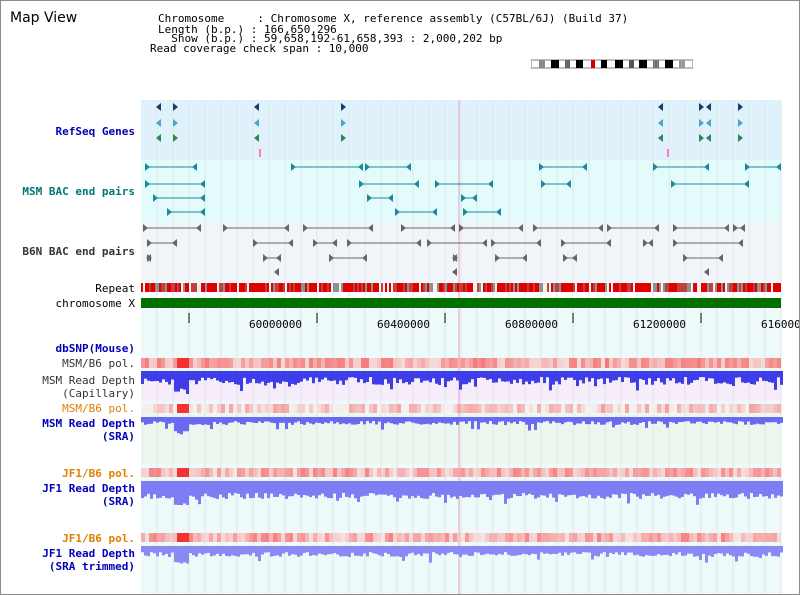 Image resolution: width=800 pixels, height=595 pixels. Describe the element at coordinates (91, 566) in the screenshot. I see `label-jf1-depth-trim-2: (SRA trimmed)` at that location.